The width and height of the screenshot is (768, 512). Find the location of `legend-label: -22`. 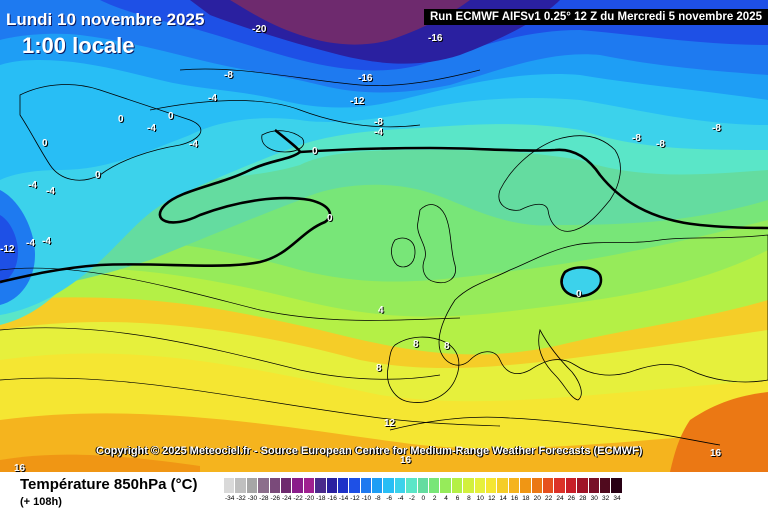

legend-label: -22 is located at coordinates (298, 498).